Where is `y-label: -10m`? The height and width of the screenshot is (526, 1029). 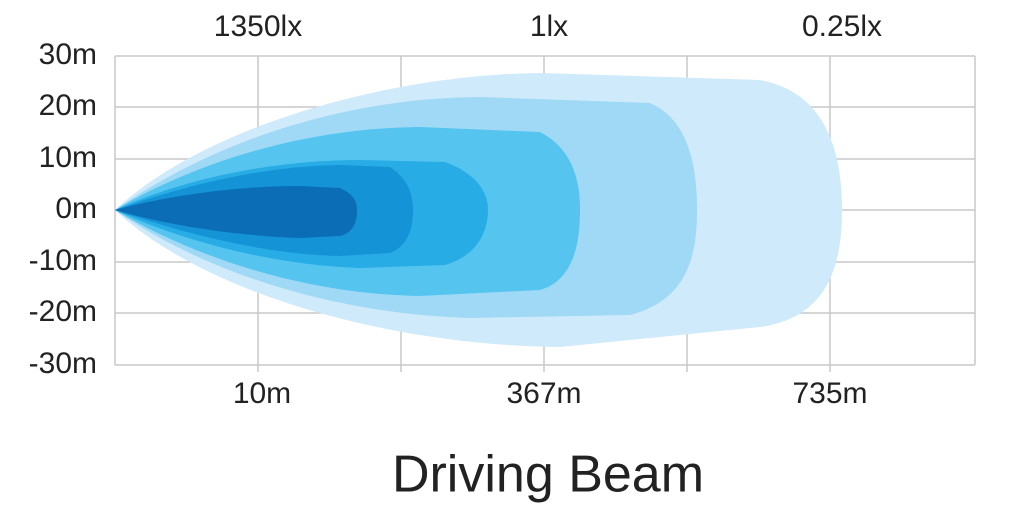
y-label: -10m is located at coordinates (63, 260).